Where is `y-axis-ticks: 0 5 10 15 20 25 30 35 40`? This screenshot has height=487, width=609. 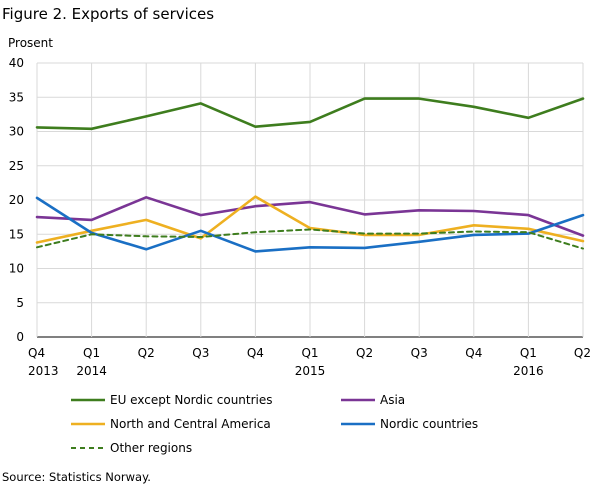
y-axis-ticks: 0 5 10 15 20 25 30 35 40 is located at coordinates (16, 200).